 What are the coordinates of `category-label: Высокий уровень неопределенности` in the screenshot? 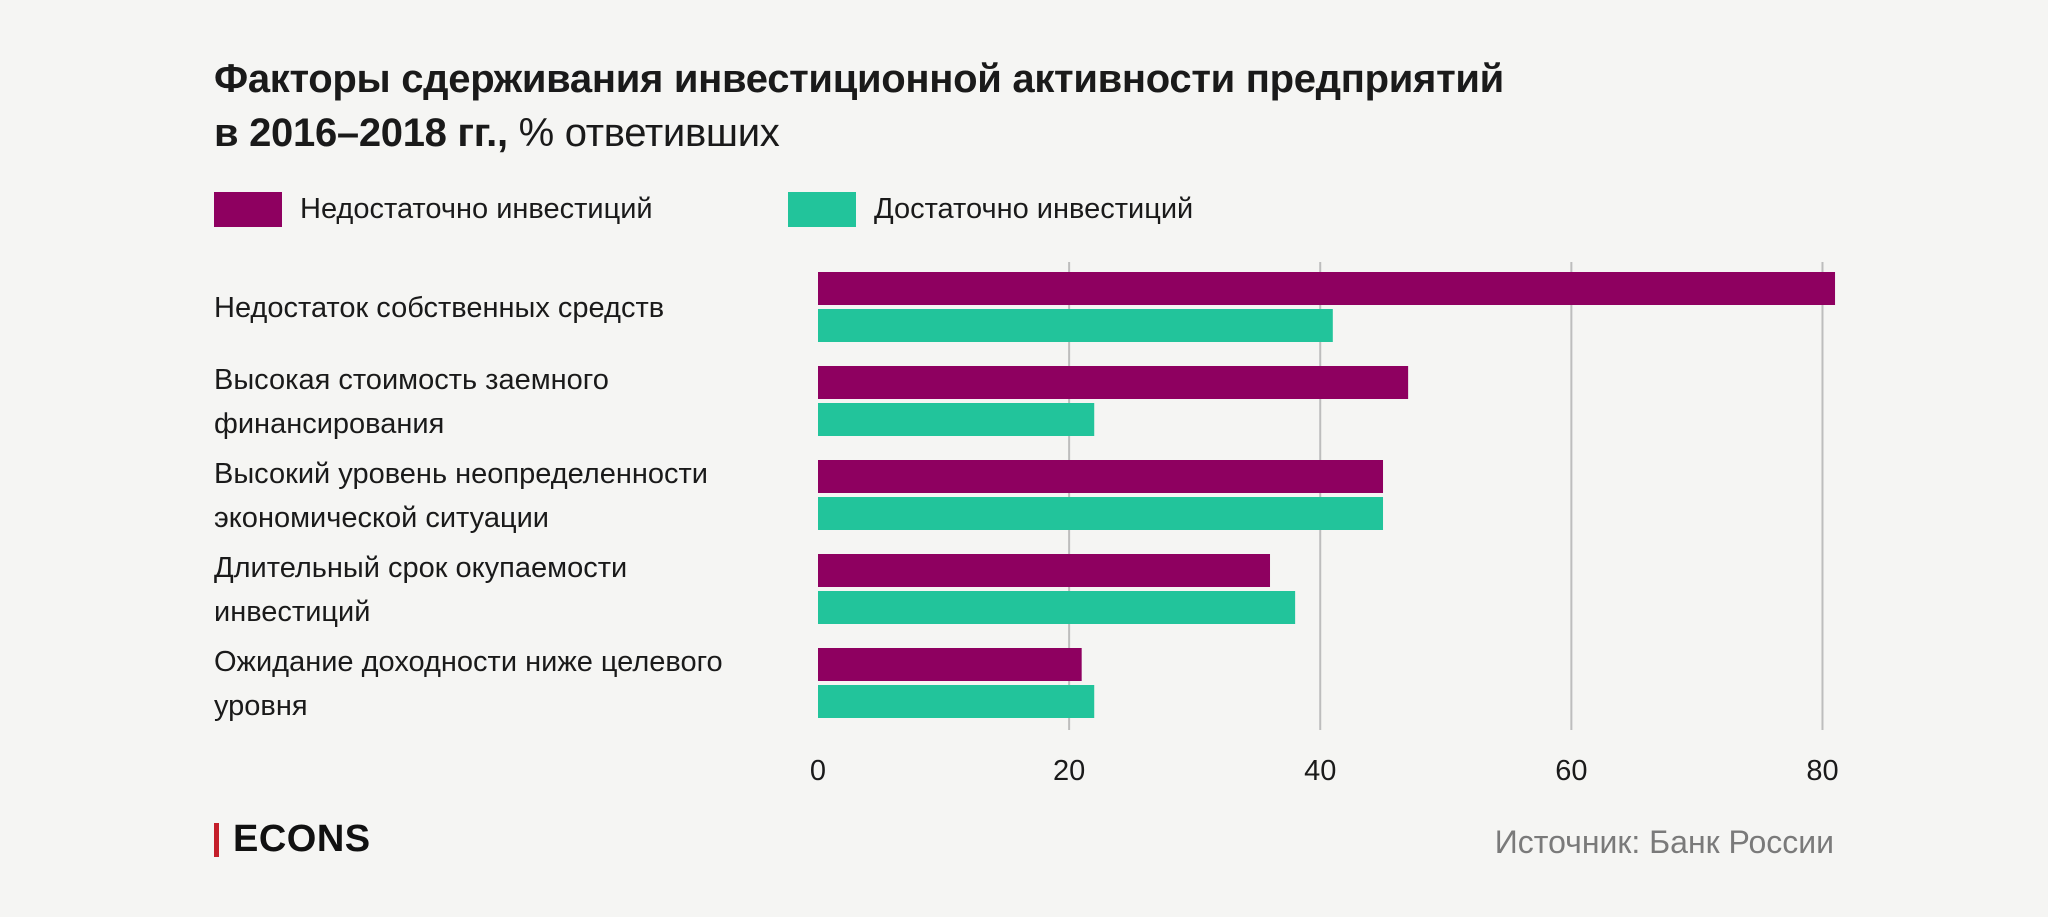 It's located at (461, 474).